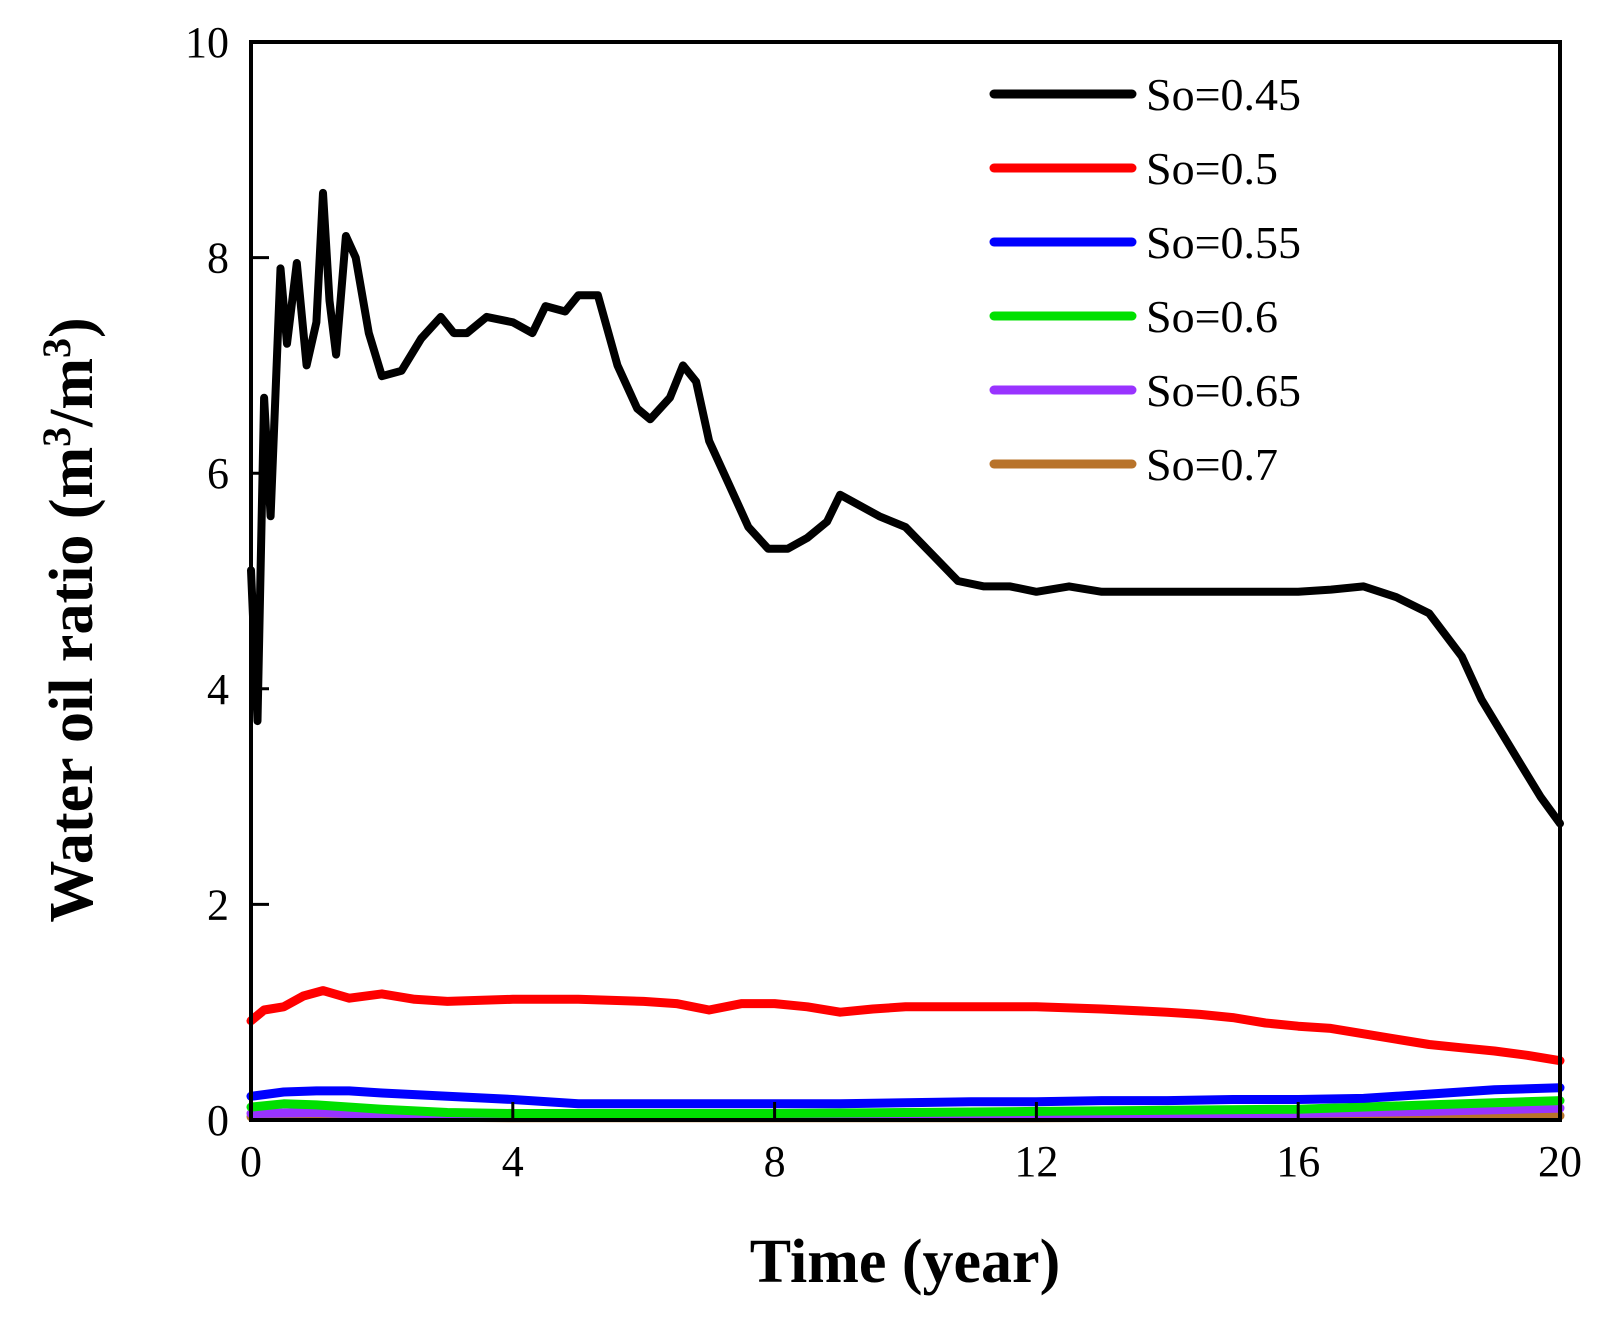  I want to click on y-axis-title-sup2: 3, so click(56, 348).